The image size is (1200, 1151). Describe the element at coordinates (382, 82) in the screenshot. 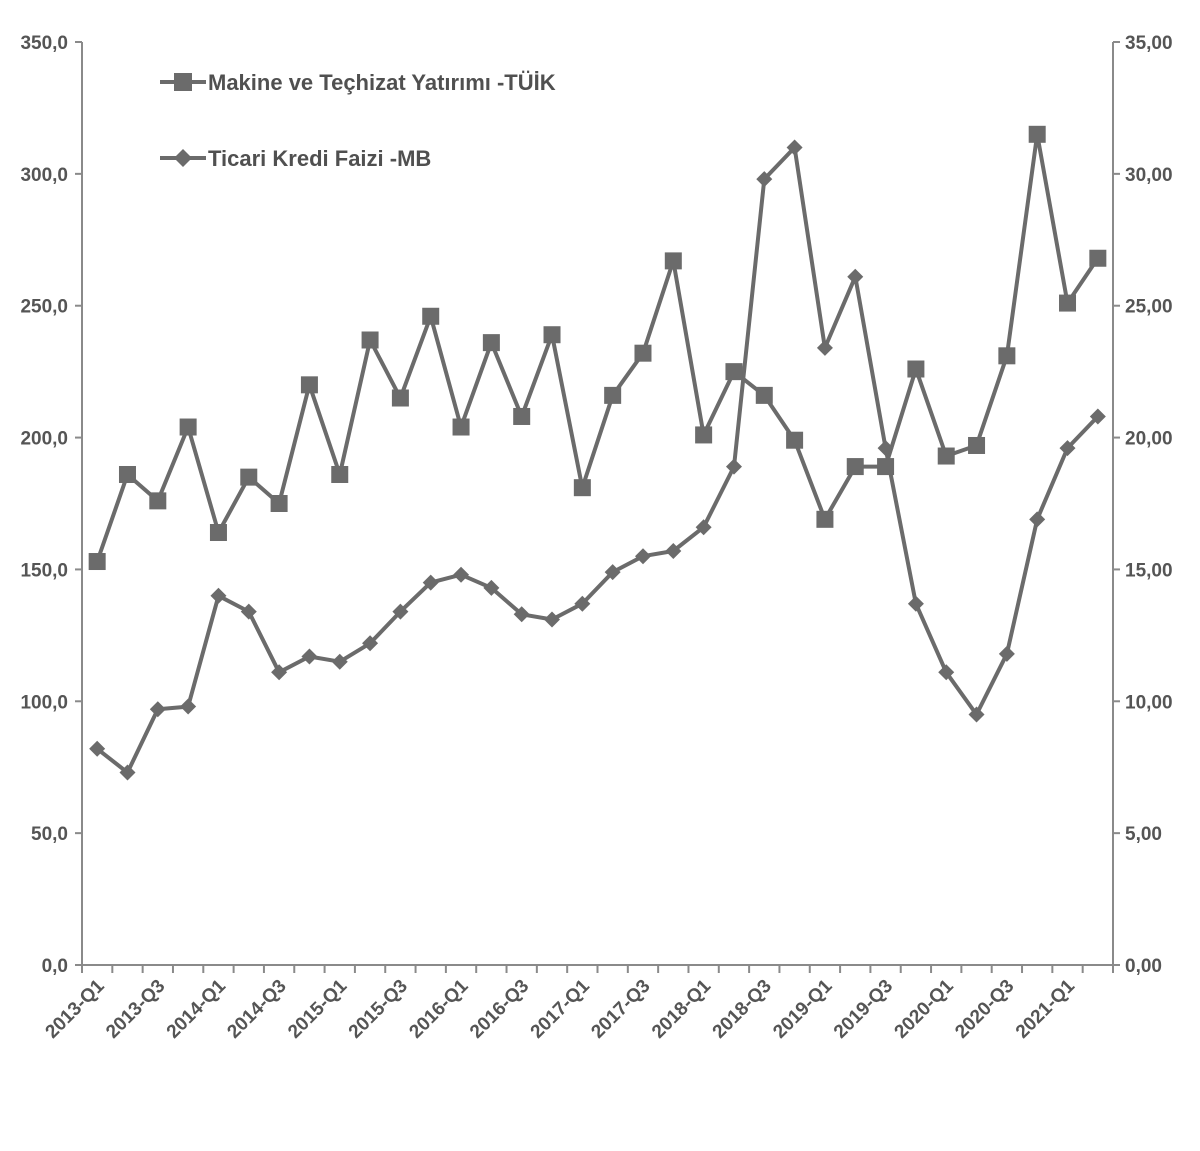

I see `legend-label-machine-investment: Makine ve Teçhizat Yatırımı -TÜİK` at that location.